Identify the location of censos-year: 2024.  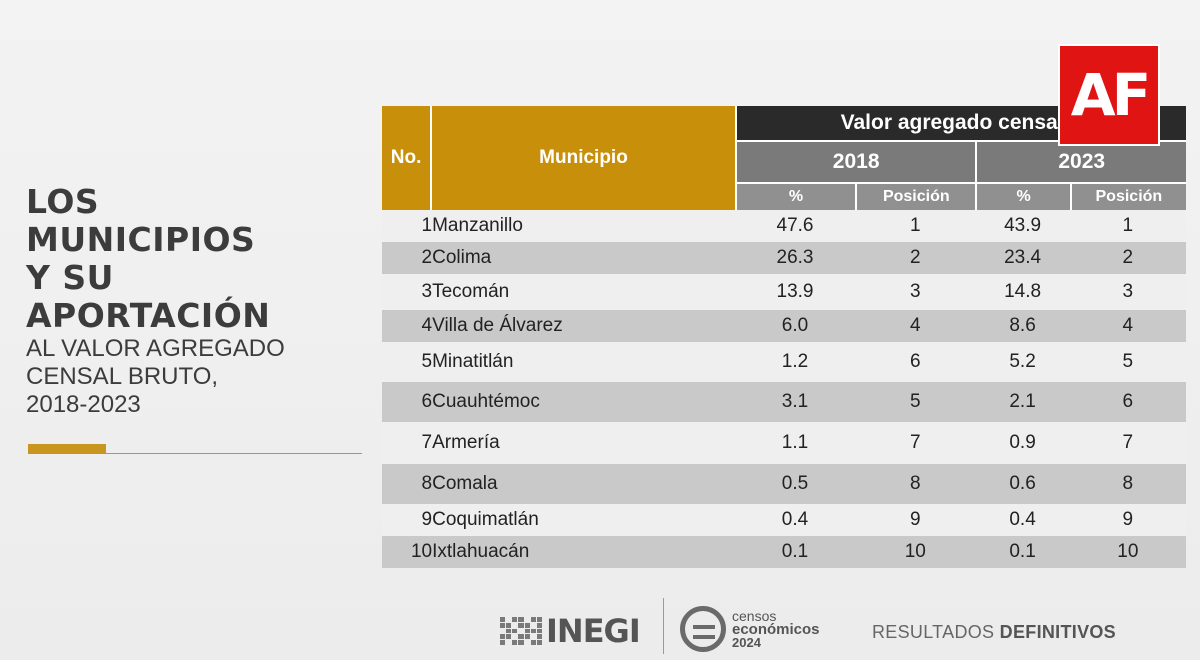
(746, 642).